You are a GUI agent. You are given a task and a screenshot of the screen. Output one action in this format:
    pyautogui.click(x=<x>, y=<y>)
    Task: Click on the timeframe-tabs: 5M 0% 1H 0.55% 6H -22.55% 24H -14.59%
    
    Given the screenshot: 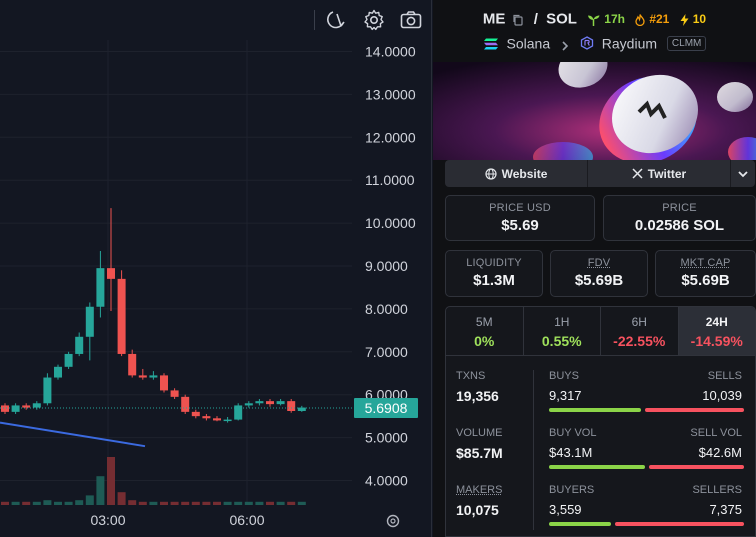 What is the action you would take?
    pyautogui.click(x=600, y=331)
    